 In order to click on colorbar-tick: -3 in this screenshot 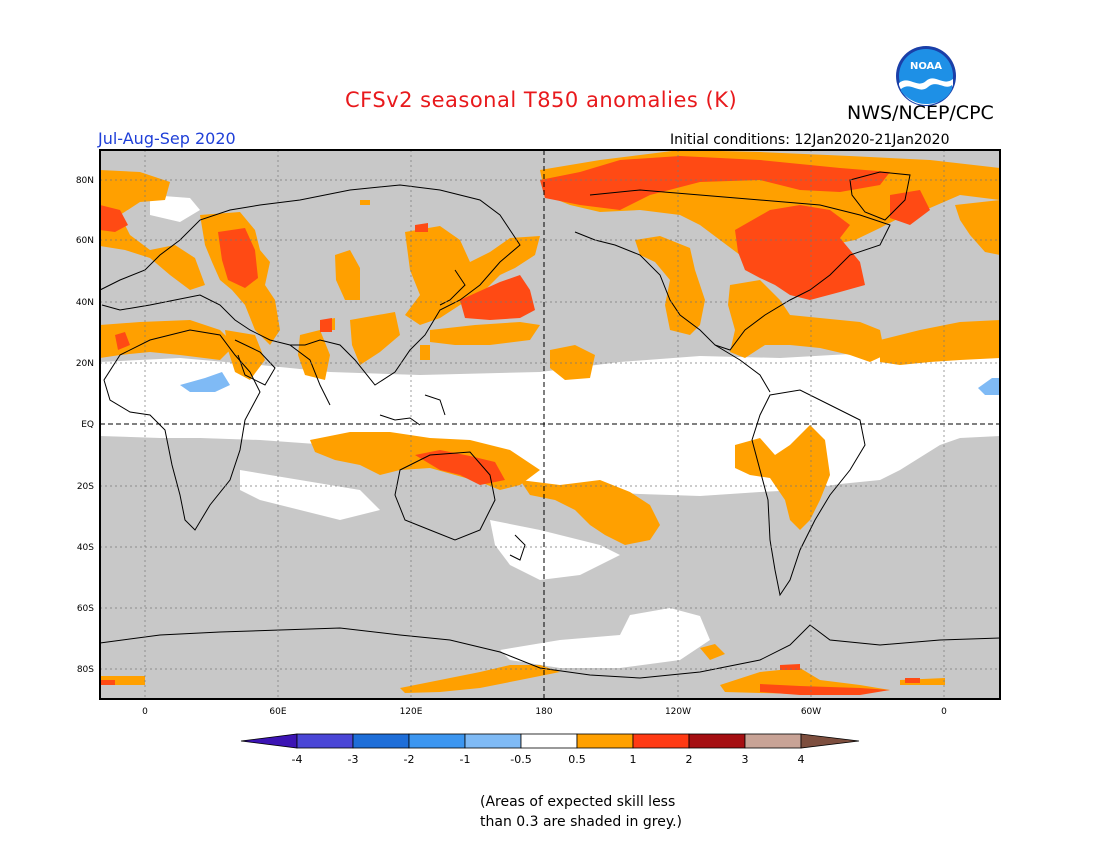, I will do `click(353, 759)`.